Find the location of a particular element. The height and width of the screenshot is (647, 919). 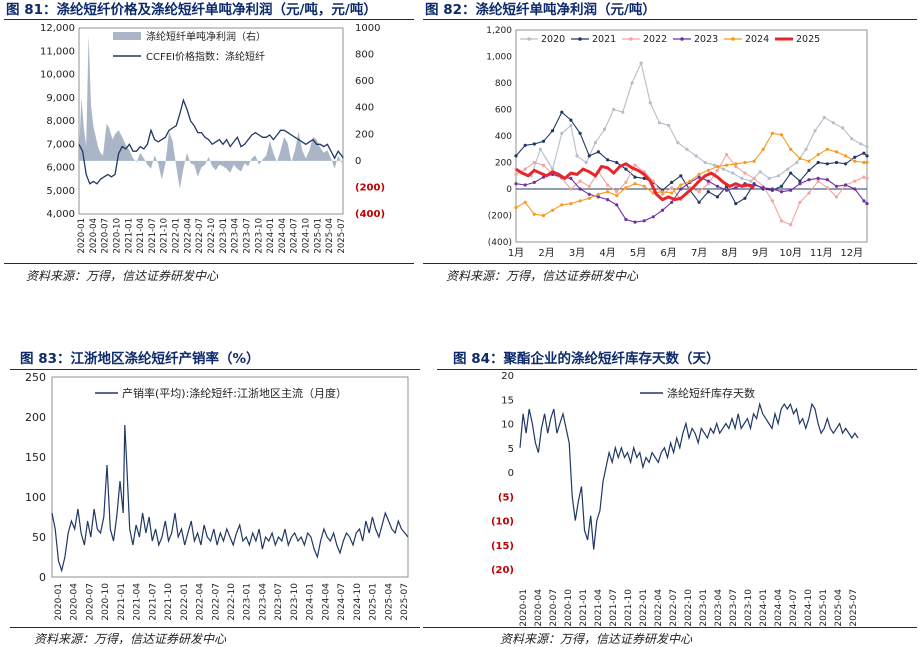

chart83-x-tick: 2024-04 is located at coordinates (326, 602).